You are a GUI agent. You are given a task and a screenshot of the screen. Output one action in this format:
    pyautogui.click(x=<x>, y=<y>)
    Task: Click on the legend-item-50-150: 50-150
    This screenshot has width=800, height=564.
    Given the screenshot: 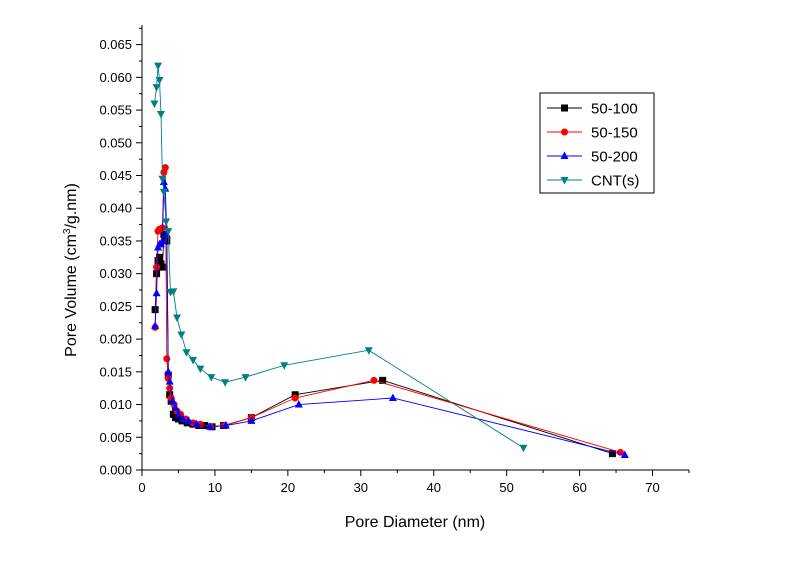 What is the action you would take?
    pyautogui.click(x=592, y=133)
    